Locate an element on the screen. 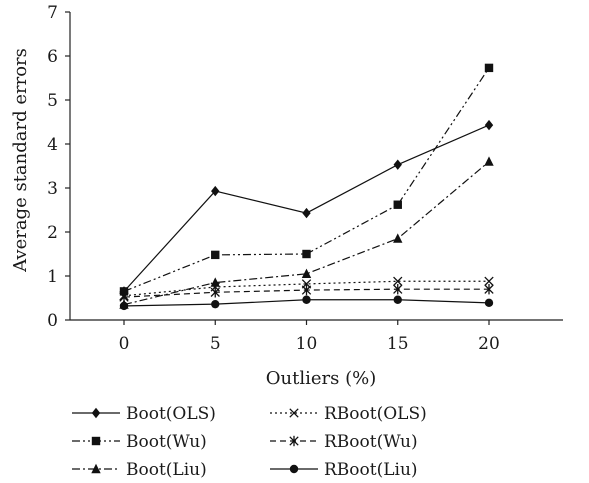  legend-label: RBoot(OLS) is located at coordinates (375, 414).